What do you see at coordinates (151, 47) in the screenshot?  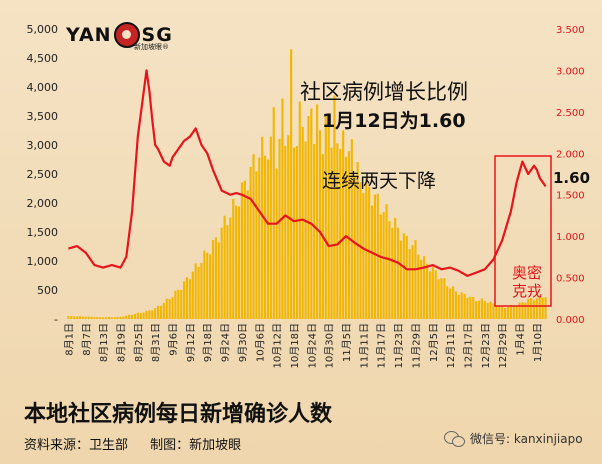 I see `logo-subtitle: 新加坡眼®` at bounding box center [151, 47].